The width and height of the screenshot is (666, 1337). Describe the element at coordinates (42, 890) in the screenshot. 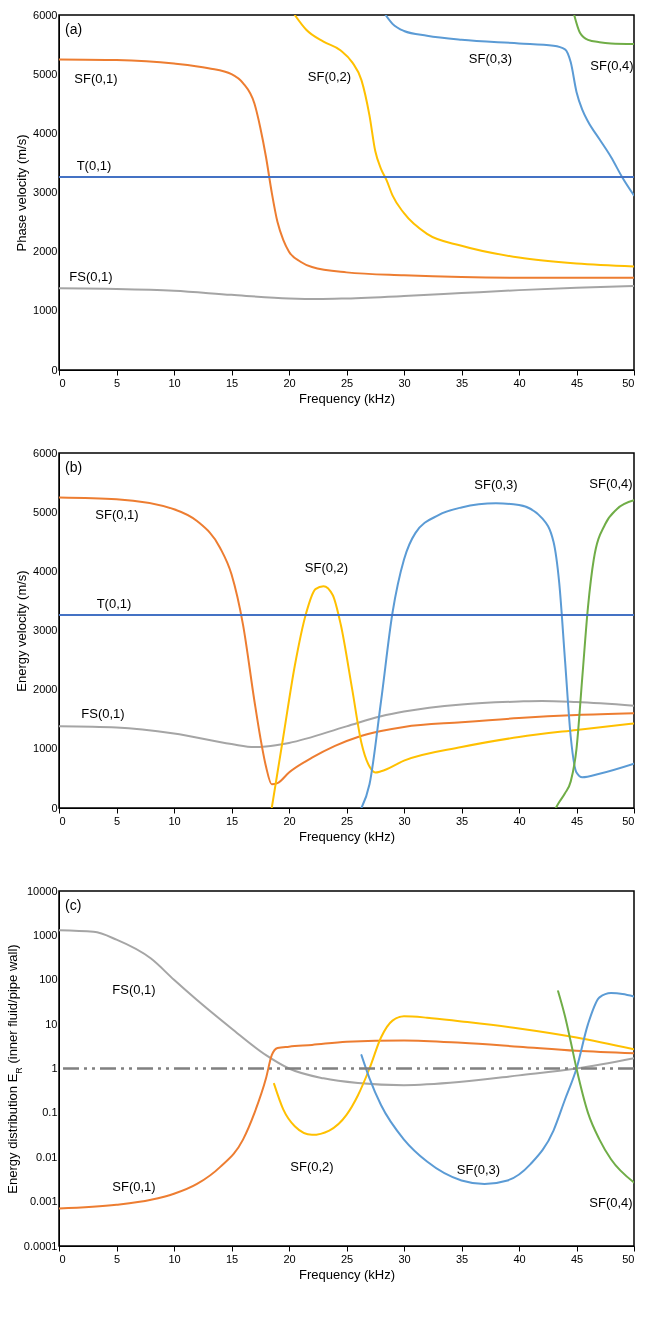

I see `y-tick-label: 10000` at that location.